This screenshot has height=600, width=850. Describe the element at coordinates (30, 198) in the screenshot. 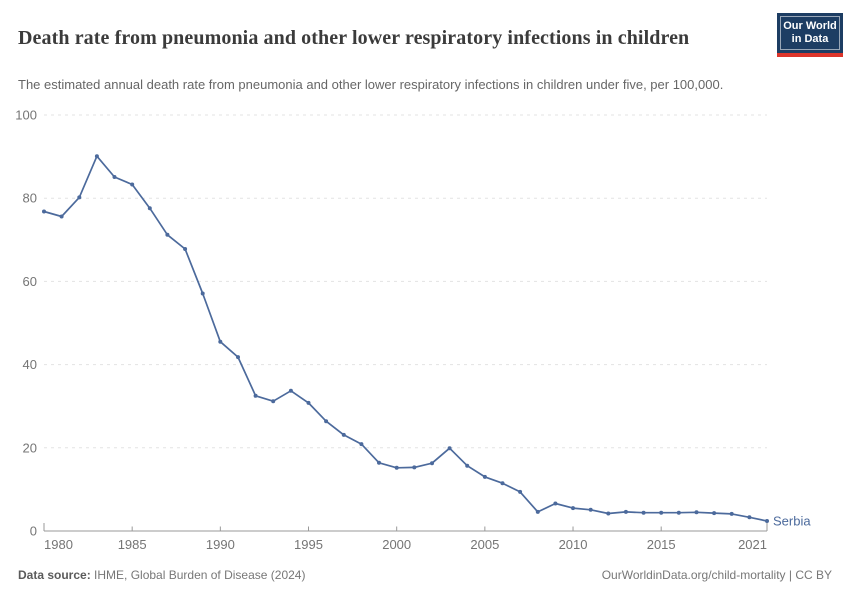

I see `y-axis-tick-label: 80` at that location.